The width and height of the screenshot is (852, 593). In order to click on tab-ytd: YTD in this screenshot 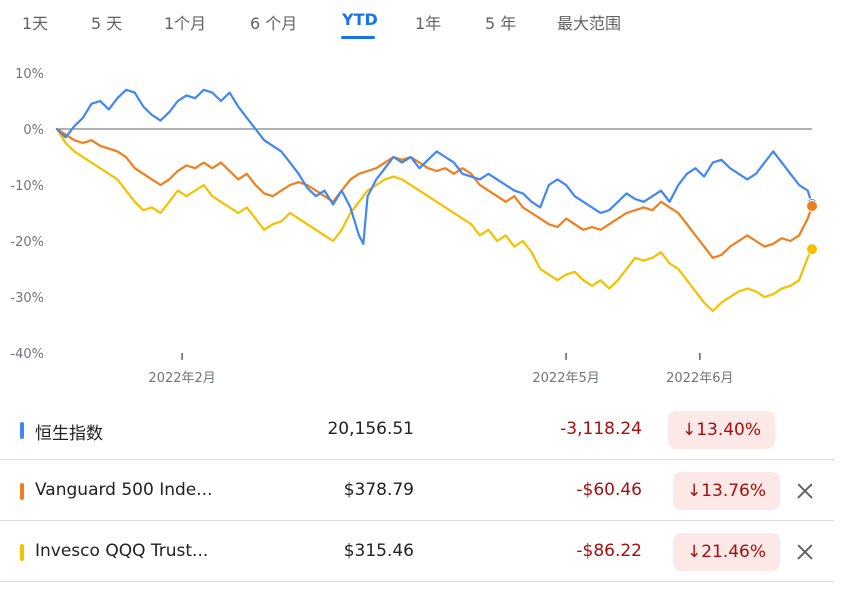, I will do `click(360, 19)`.